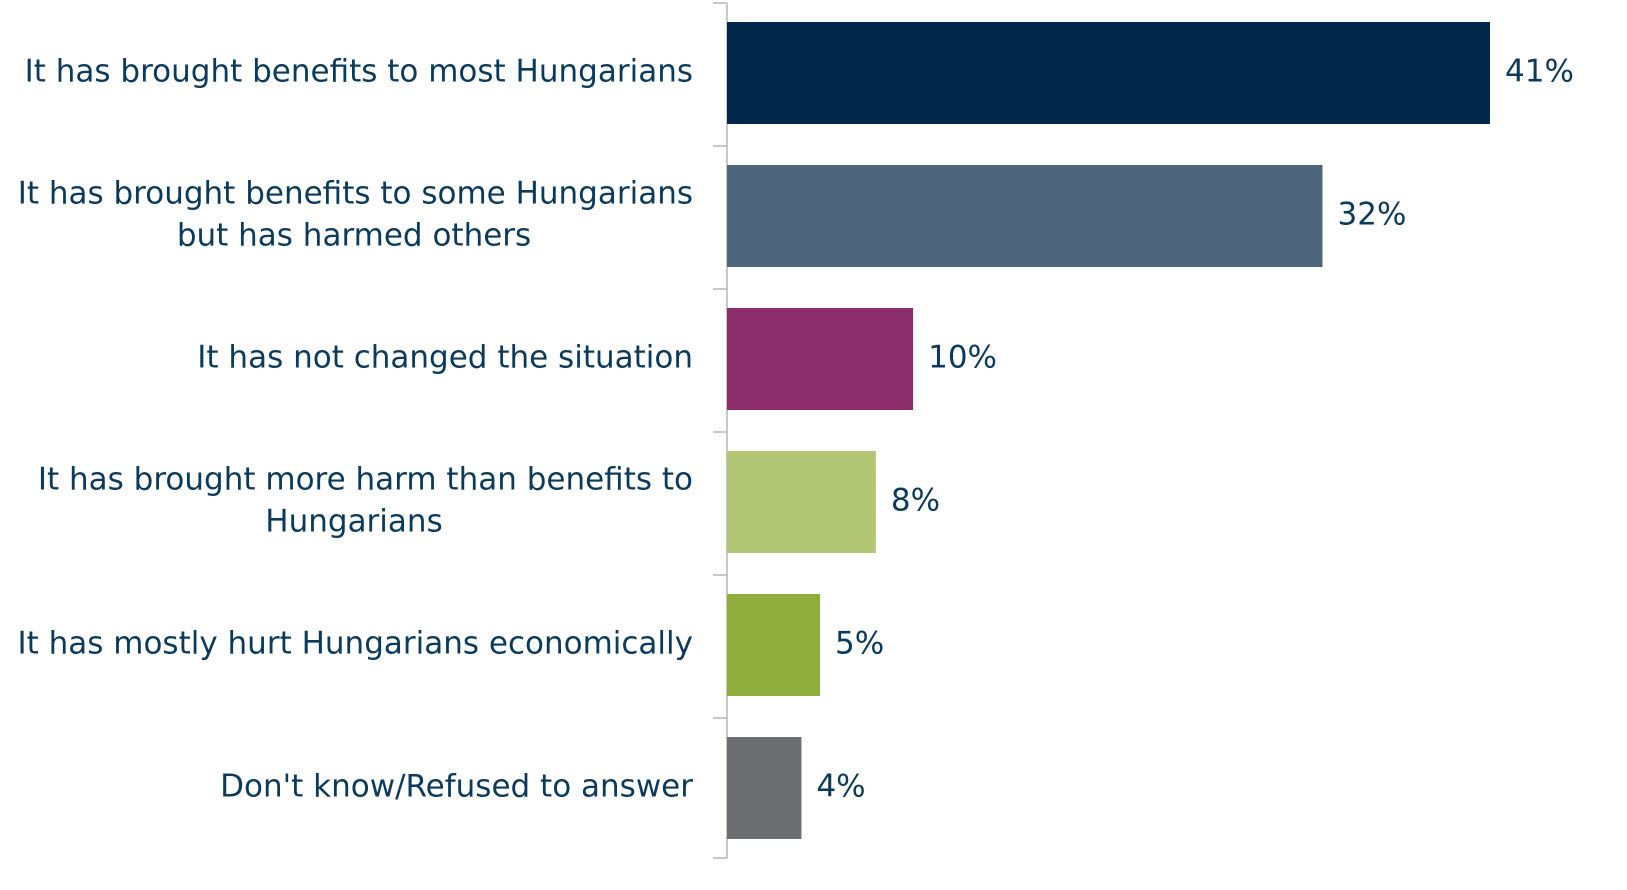 The image size is (1627, 890). I want to click on category-label-line: Hungarians, so click(353, 522).